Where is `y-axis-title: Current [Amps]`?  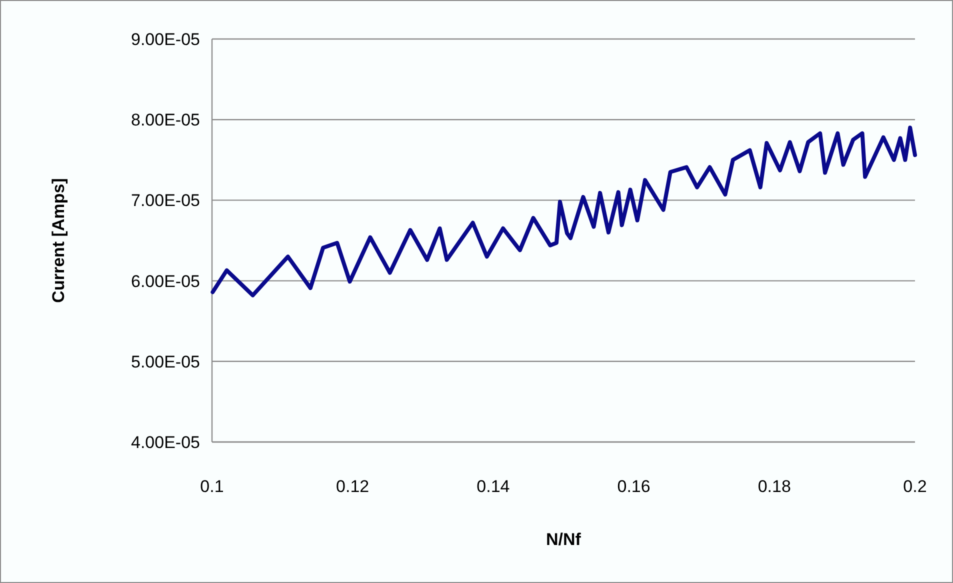
y-axis-title: Current [Amps] is located at coordinates (58, 240).